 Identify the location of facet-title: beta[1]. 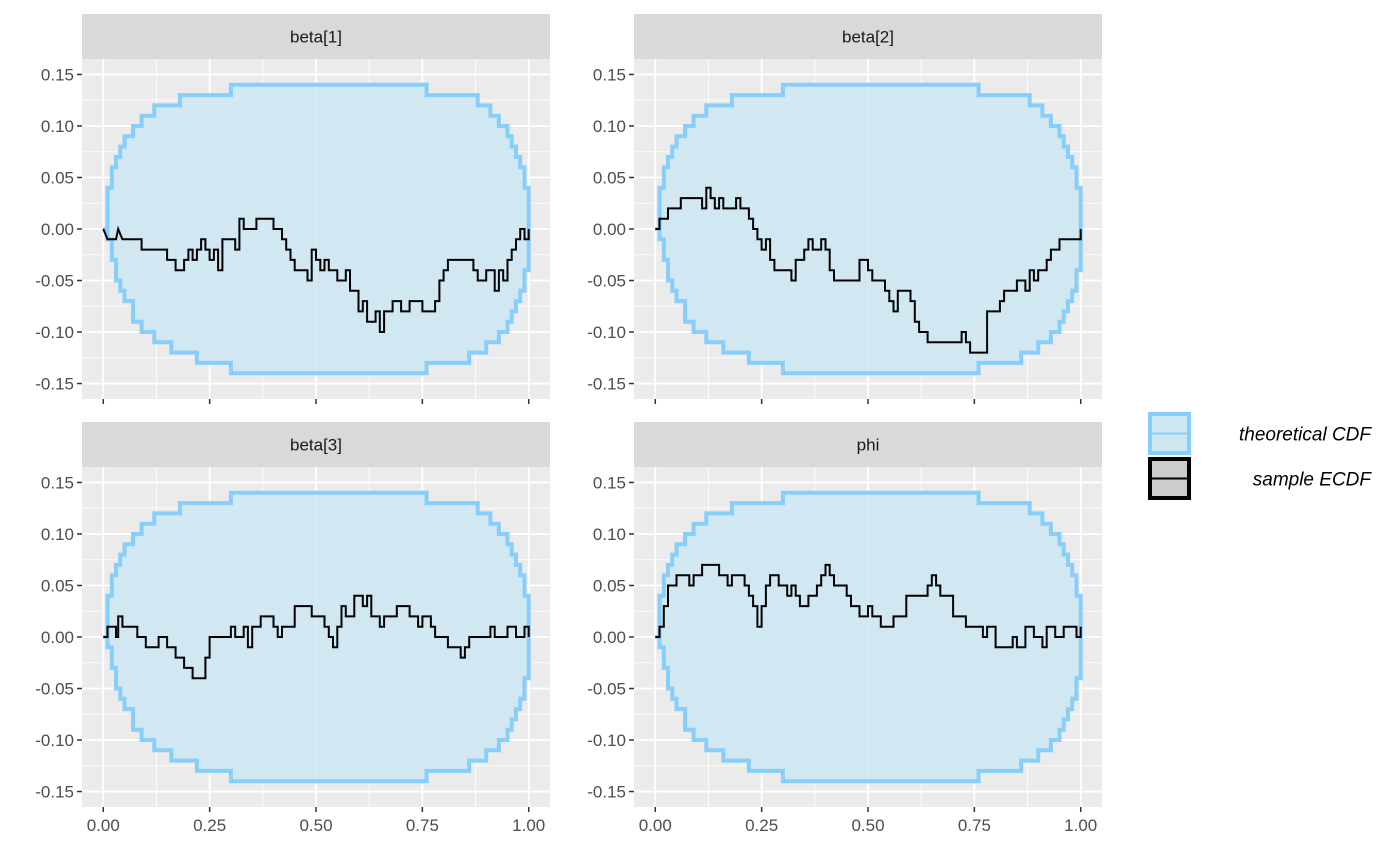
(316, 37).